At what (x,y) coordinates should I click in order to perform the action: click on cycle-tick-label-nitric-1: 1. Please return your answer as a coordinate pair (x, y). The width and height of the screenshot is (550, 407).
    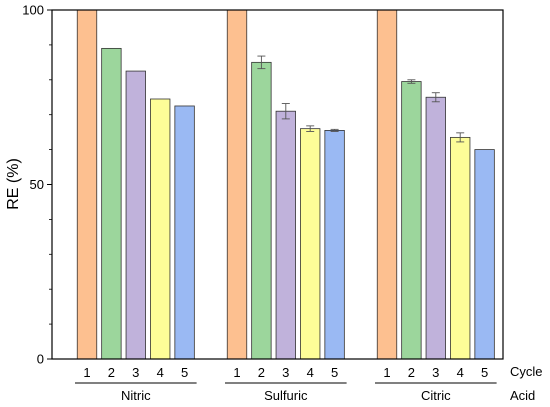
    Looking at the image, I should click on (86, 372).